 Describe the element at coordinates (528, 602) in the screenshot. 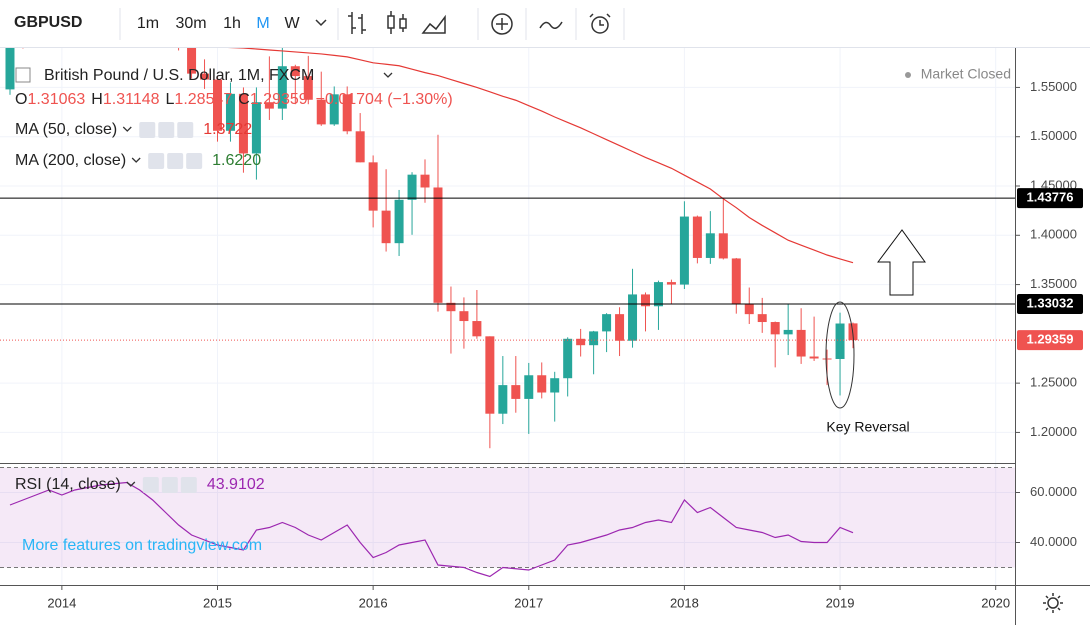

I see `x-tick-label: 2017` at that location.